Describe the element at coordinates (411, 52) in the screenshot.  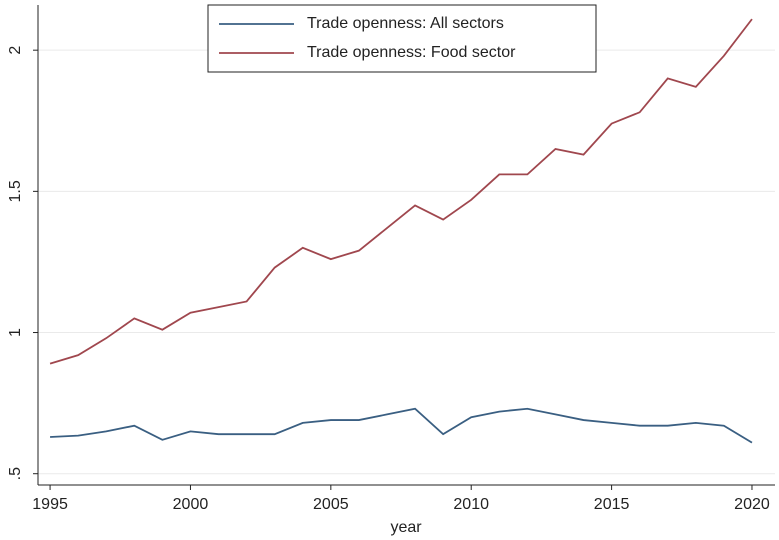
I see `legend-label: Trade openness: Food sector` at that location.